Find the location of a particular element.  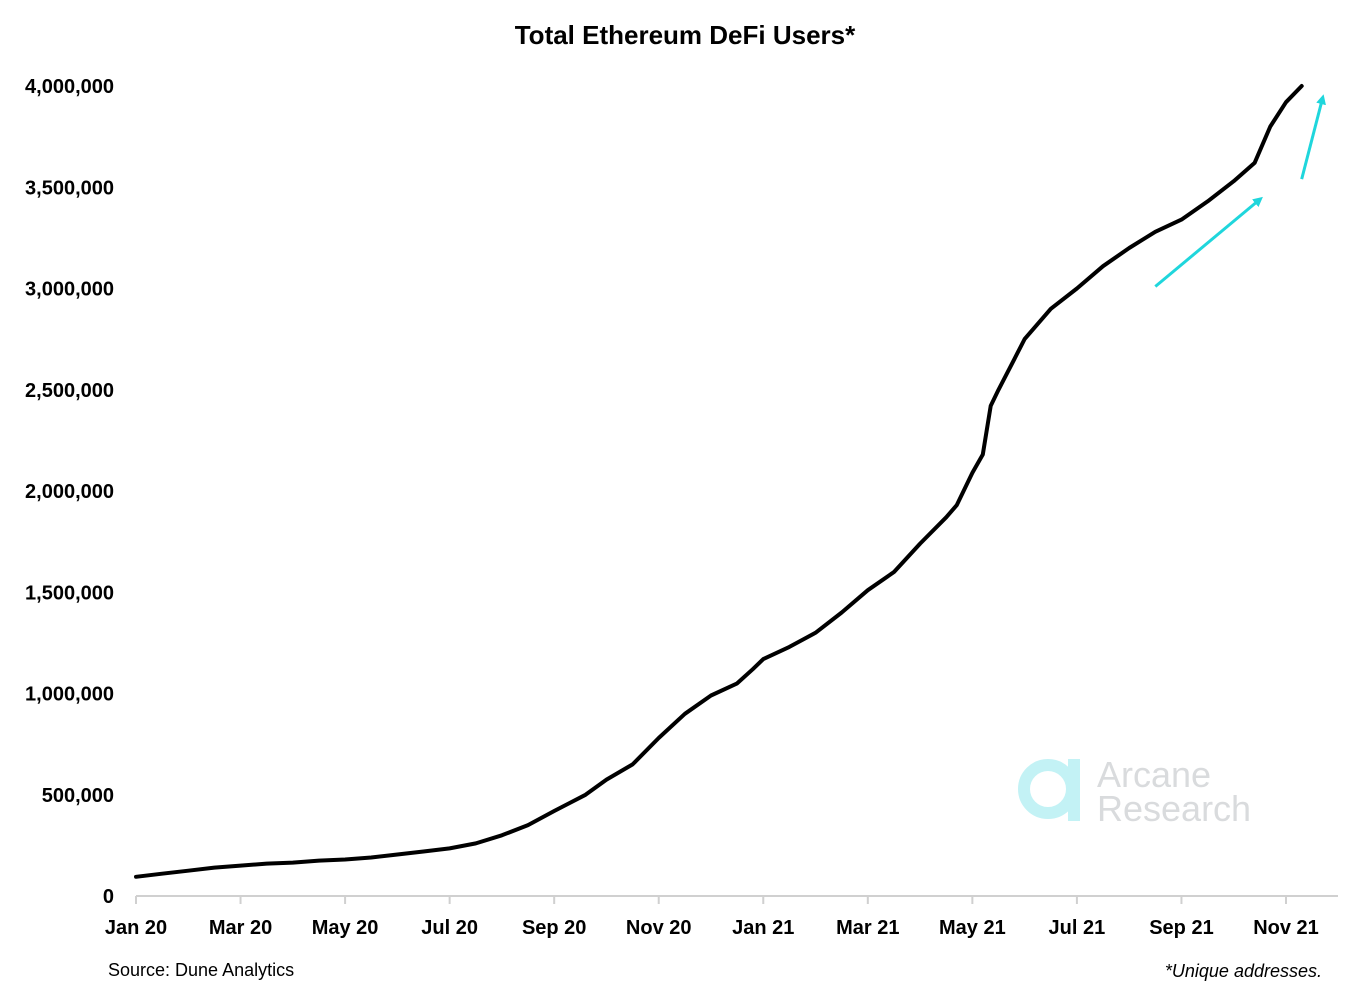

y-tick-label: 3,500,000 is located at coordinates (69, 188).